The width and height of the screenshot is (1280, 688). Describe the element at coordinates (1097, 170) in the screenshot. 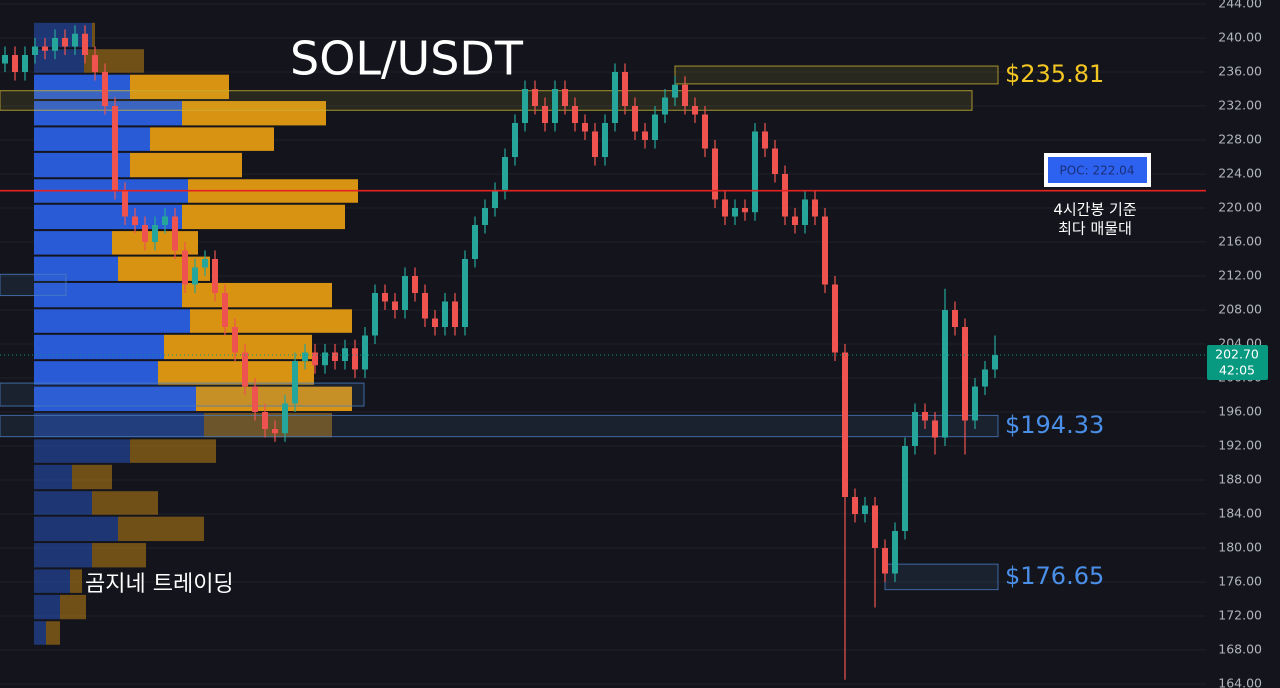

I see `poc-box` at that location.